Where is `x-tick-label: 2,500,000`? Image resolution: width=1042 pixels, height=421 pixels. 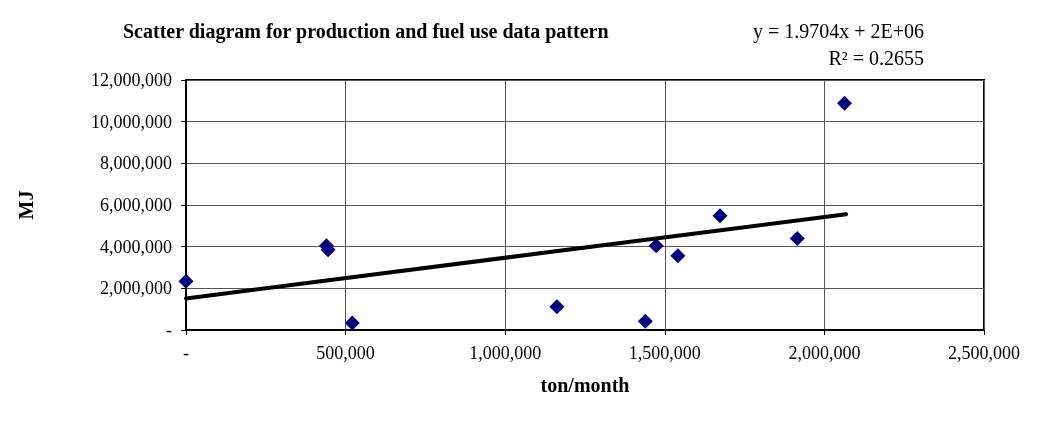 x-tick-label: 2,500,000 is located at coordinates (984, 353).